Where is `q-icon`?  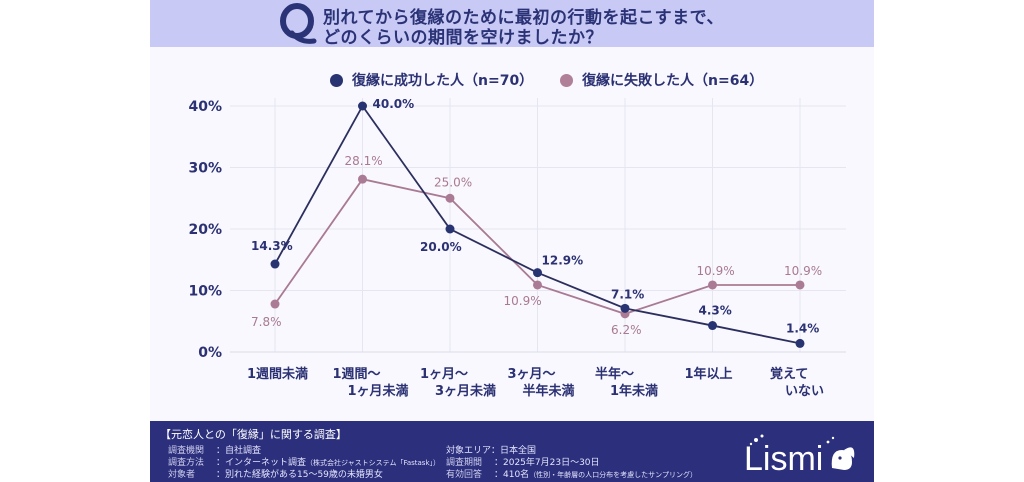 q-icon is located at coordinates (298, 23).